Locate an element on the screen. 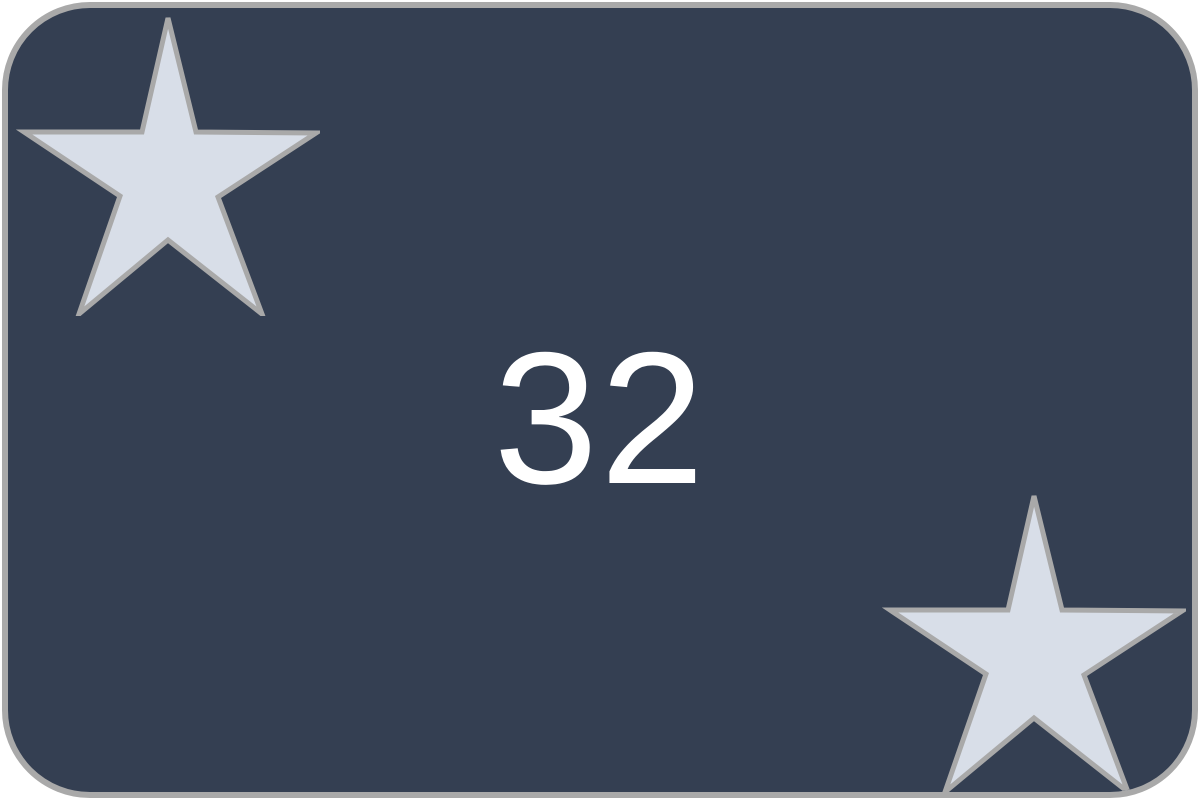 This screenshot has height=800, width=1200. card-value: 32 is located at coordinates (600, 418).